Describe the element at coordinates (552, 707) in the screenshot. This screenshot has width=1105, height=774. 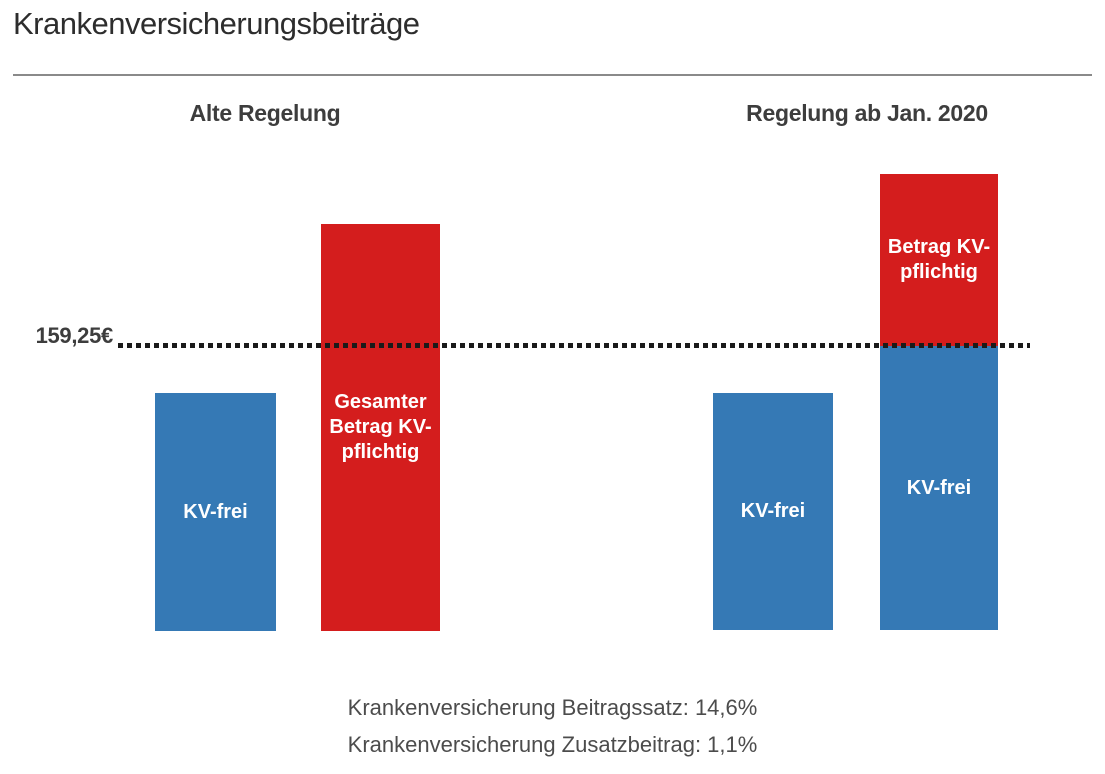
I see `footnote-contribution-rate: Krankenversicherung Beitragssatz: 14,6%` at that location.